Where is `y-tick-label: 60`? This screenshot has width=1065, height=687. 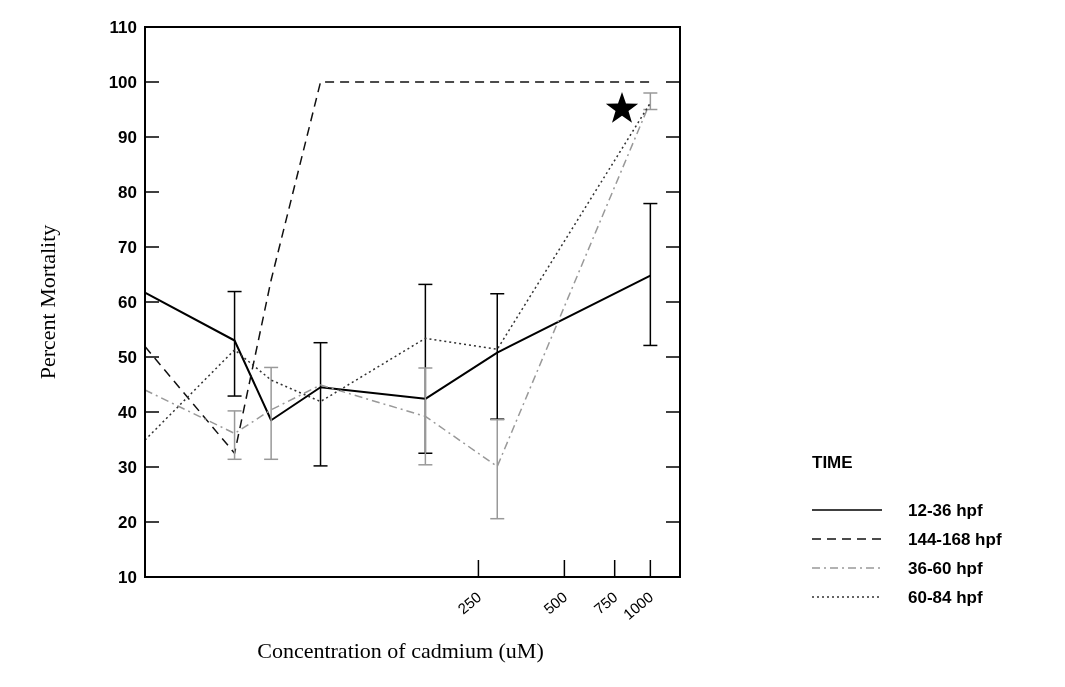 y-tick-label: 60 is located at coordinates (127, 302).